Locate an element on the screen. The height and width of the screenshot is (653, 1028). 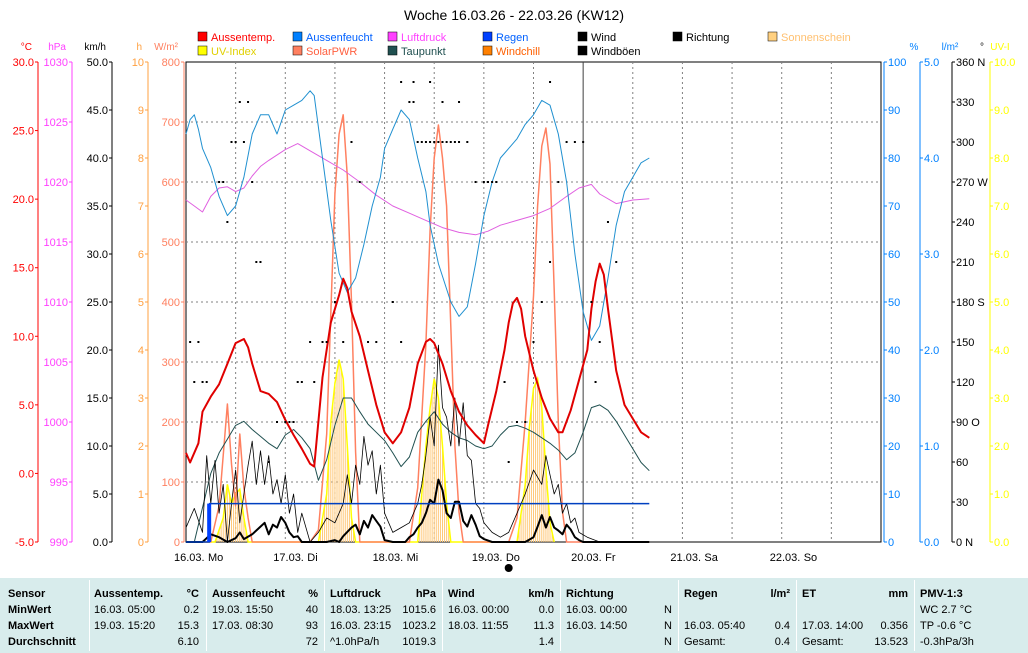
x-tick-label-date: 22.03. is located at coordinates (785, 558).